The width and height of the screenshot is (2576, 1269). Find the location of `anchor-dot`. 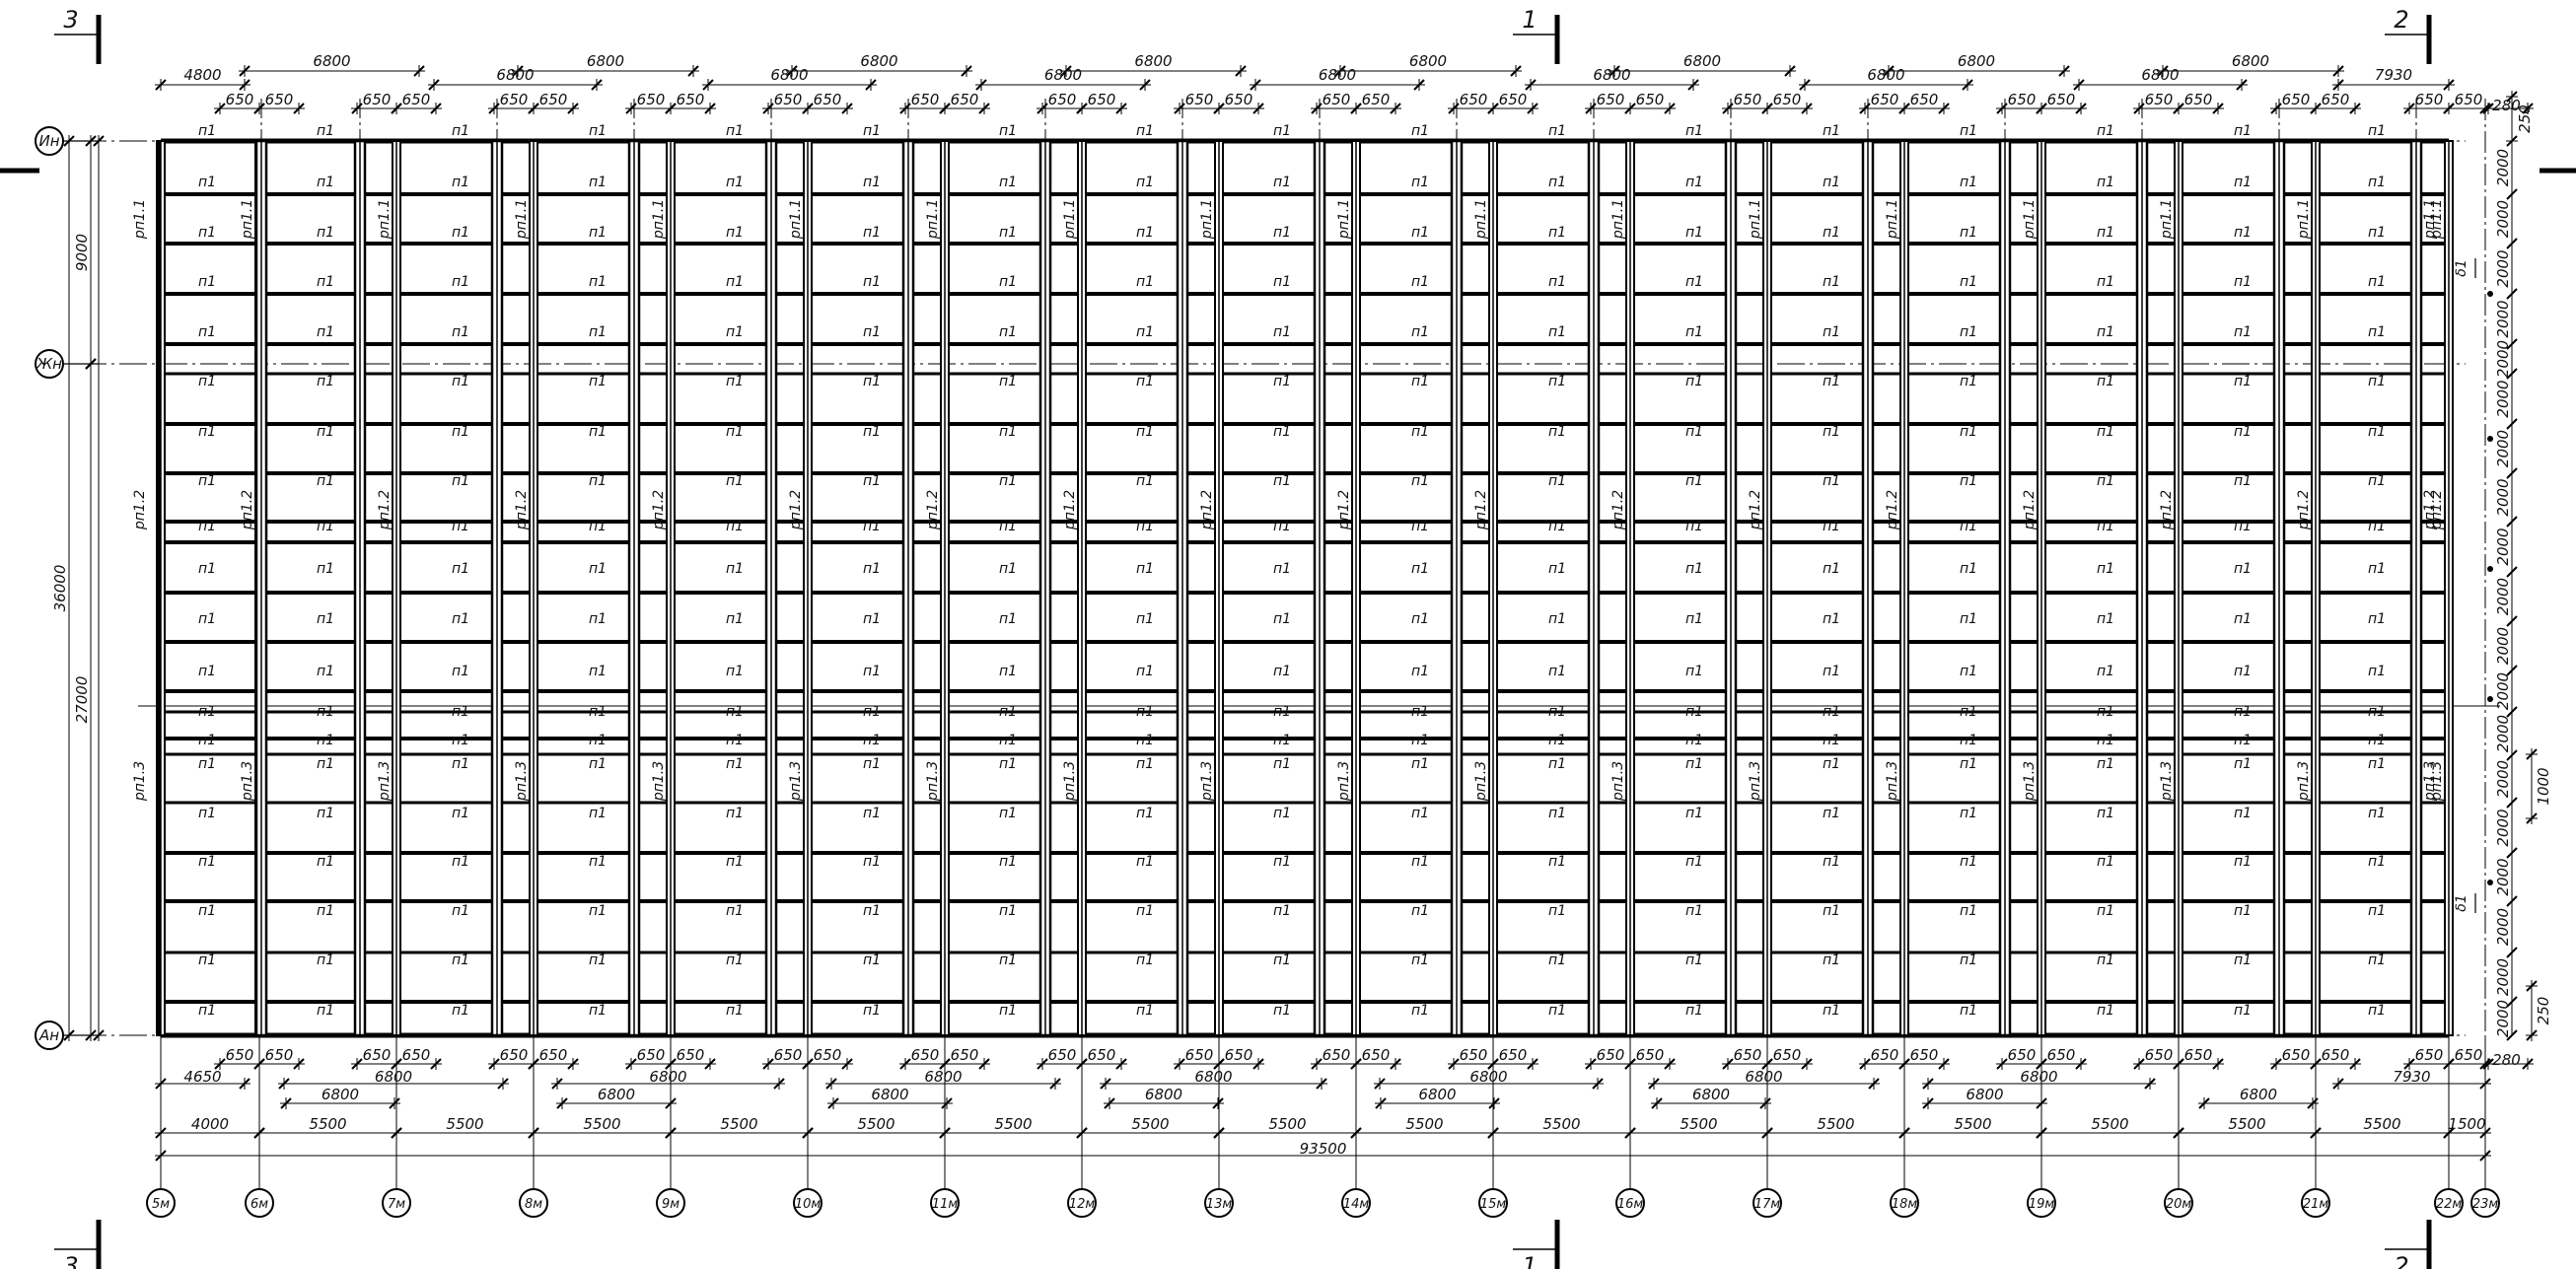

anchor-dot is located at coordinates (2490, 699).